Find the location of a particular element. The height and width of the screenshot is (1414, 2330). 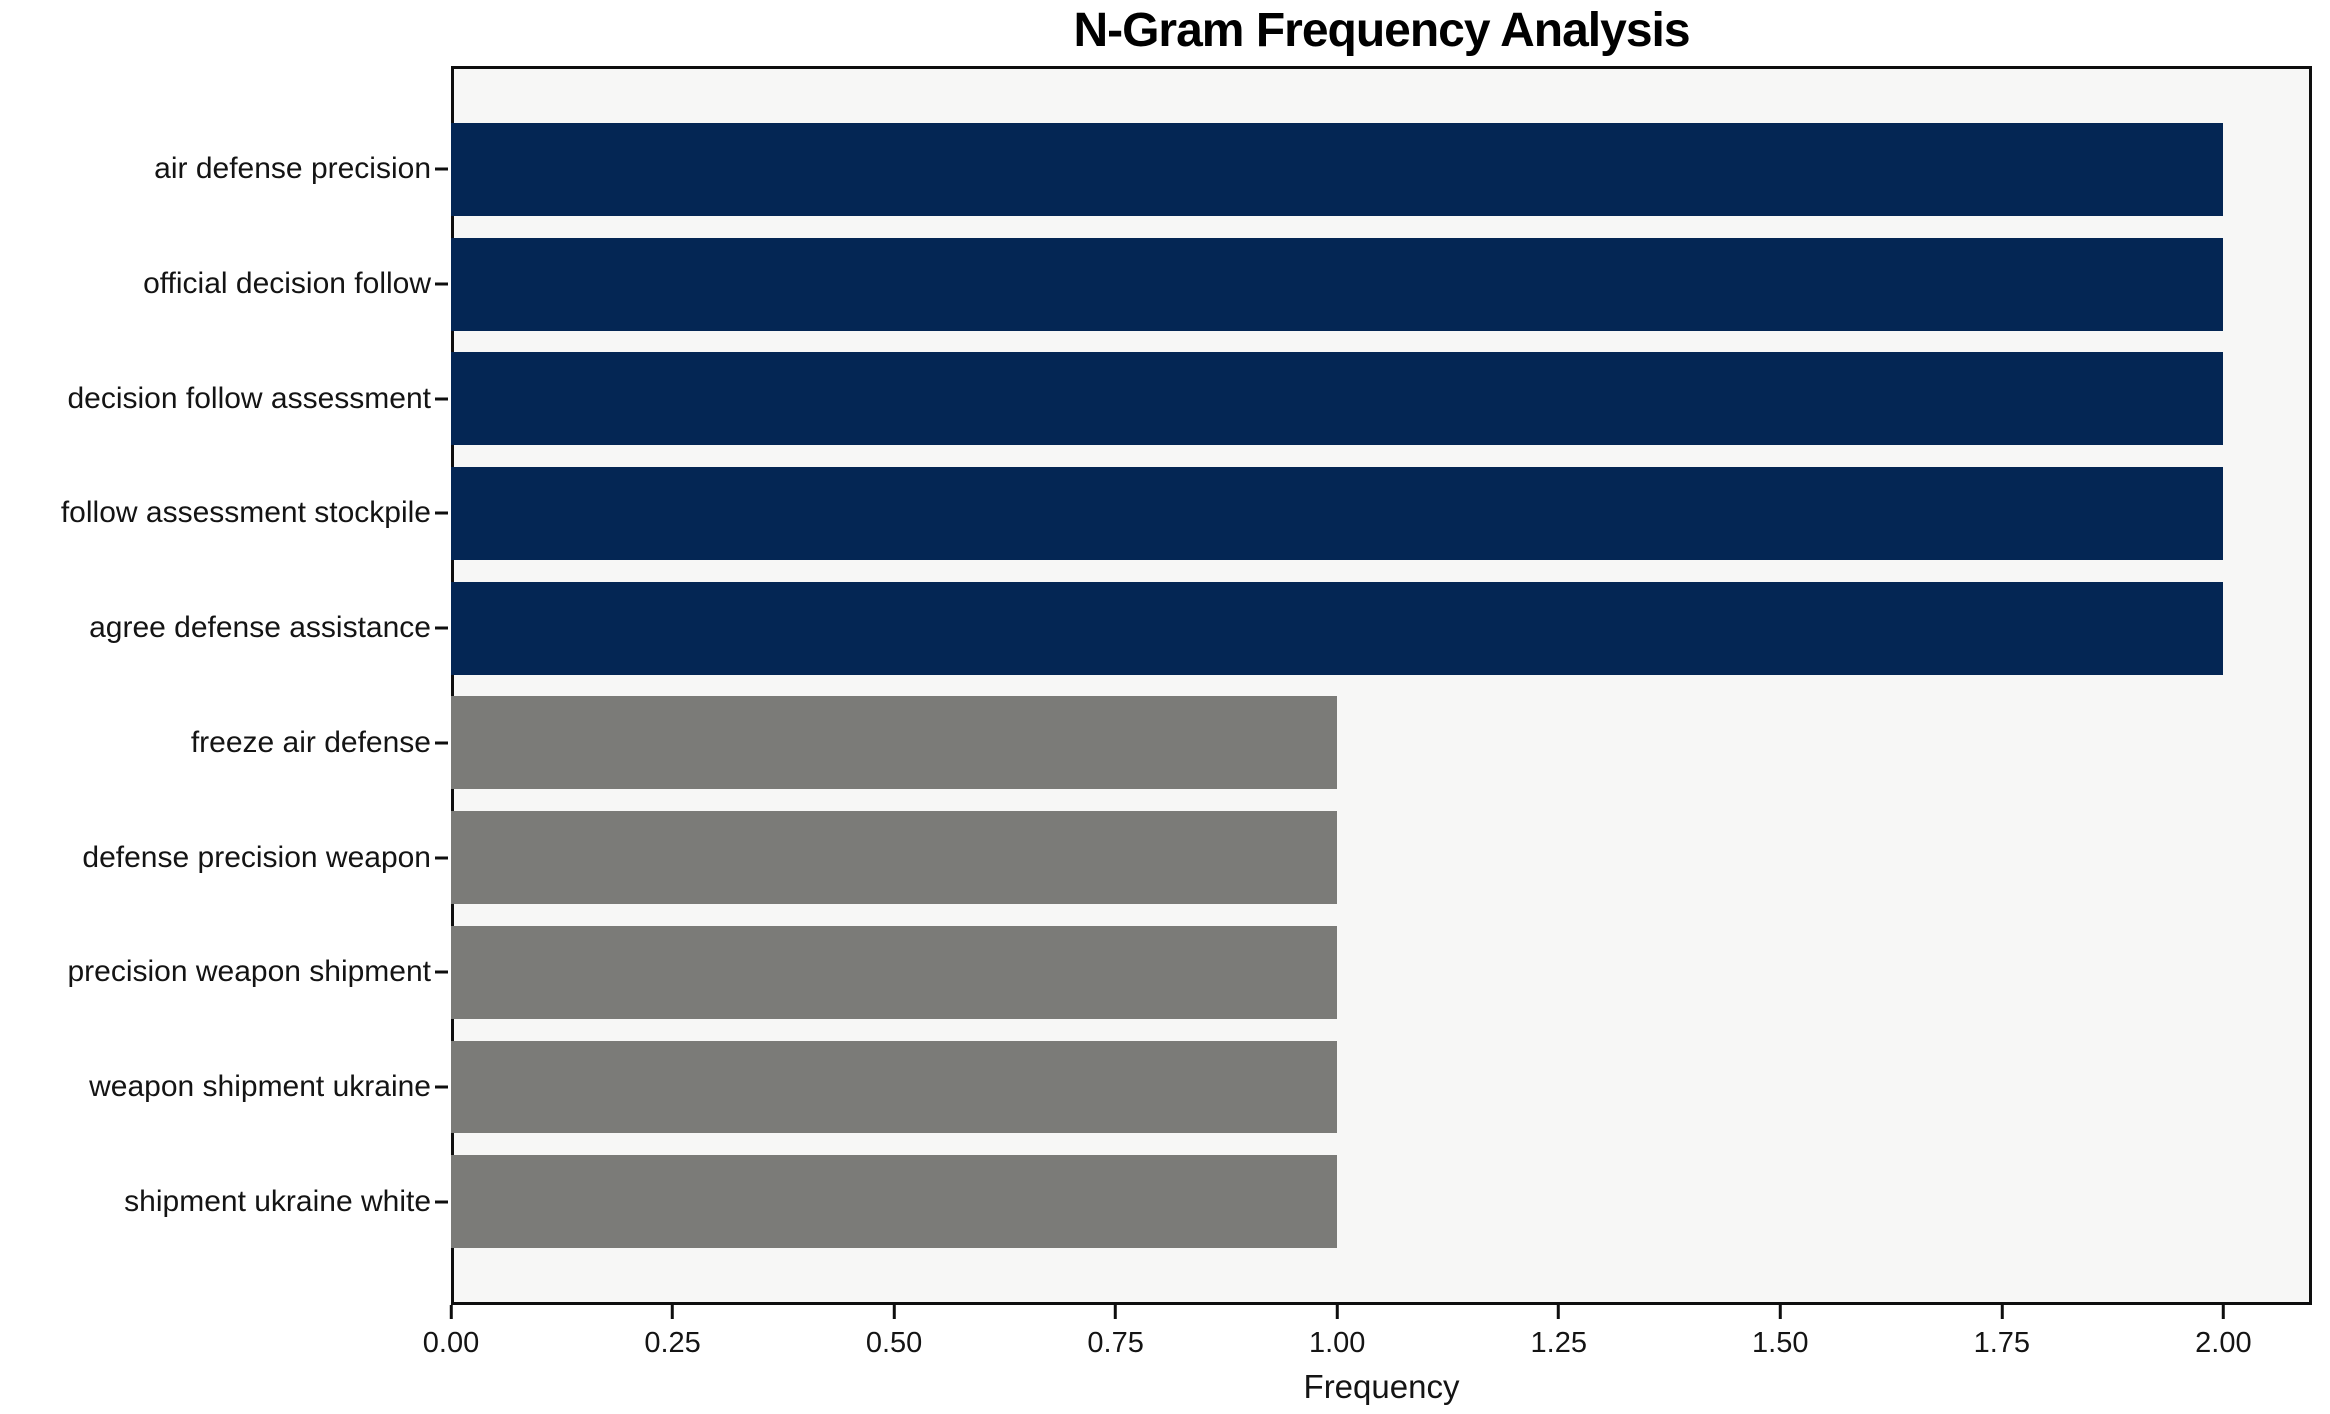

bar-follow-assessment-stockpile is located at coordinates (1337, 513).